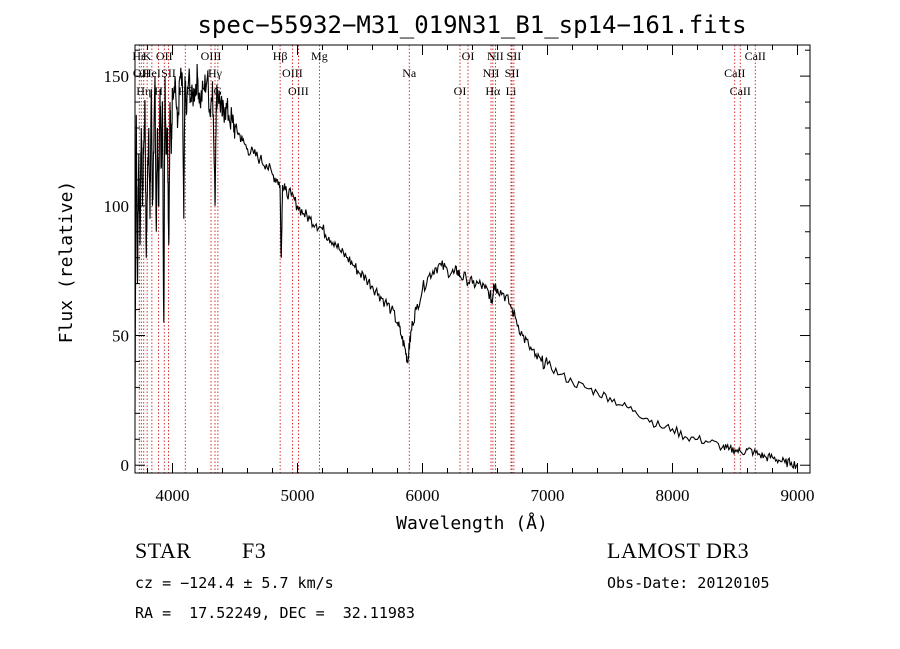 This screenshot has width=900, height=649. Describe the element at coordinates (173, 495) in the screenshot. I see `x-tick-label: 4000` at that location.